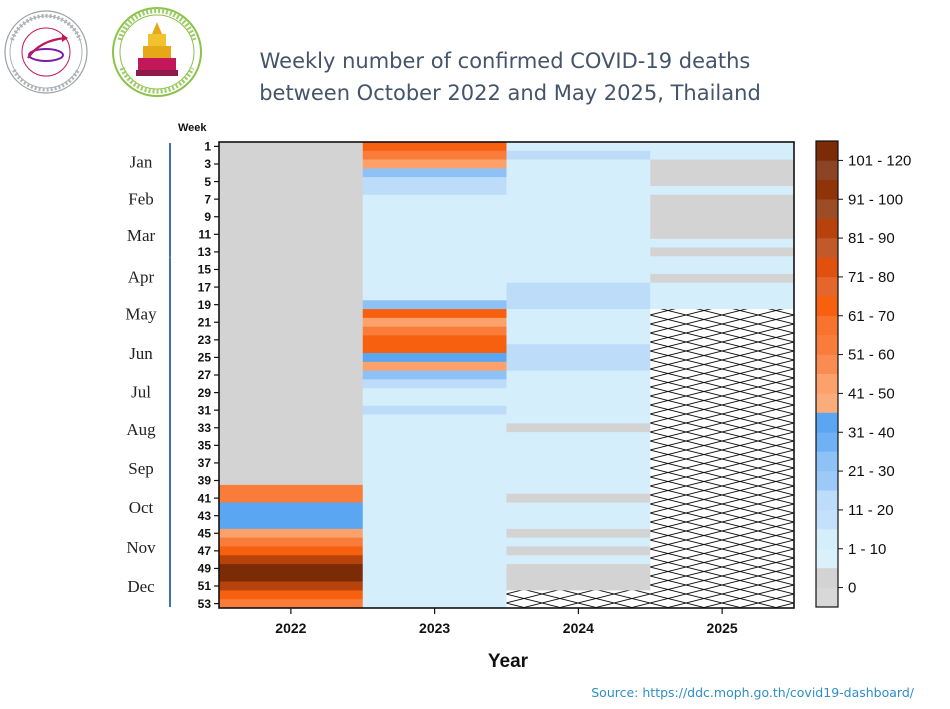 The width and height of the screenshot is (950, 709). Describe the element at coordinates (205, 340) in the screenshot. I see `week-tick-label: 23` at that location.